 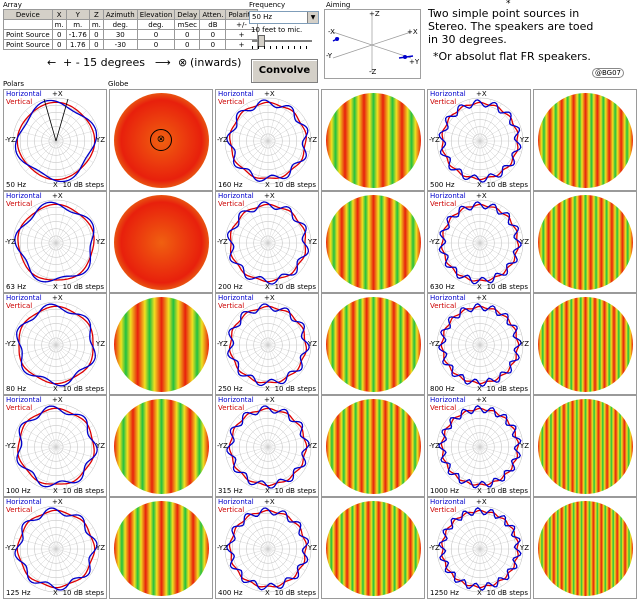 I want to click on table-cell: -1.76, so click(x=77, y=34).